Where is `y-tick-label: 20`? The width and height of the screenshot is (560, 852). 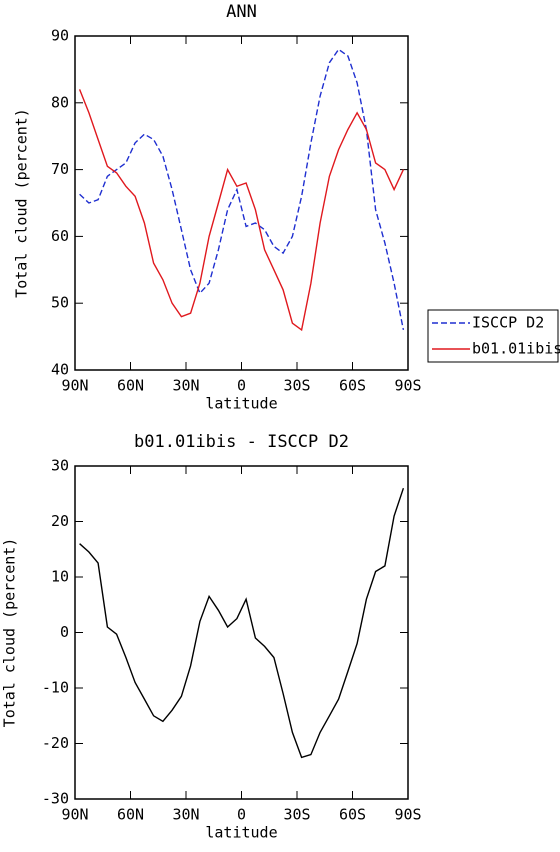 y-tick-label: 20 is located at coordinates (60, 521).